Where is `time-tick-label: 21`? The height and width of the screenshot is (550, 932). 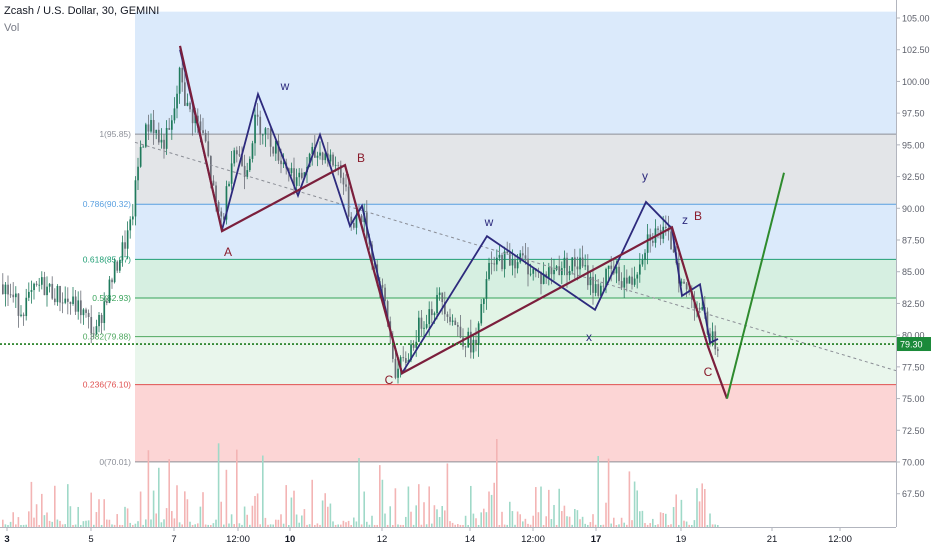 time-tick-label: 21 is located at coordinates (772, 539).